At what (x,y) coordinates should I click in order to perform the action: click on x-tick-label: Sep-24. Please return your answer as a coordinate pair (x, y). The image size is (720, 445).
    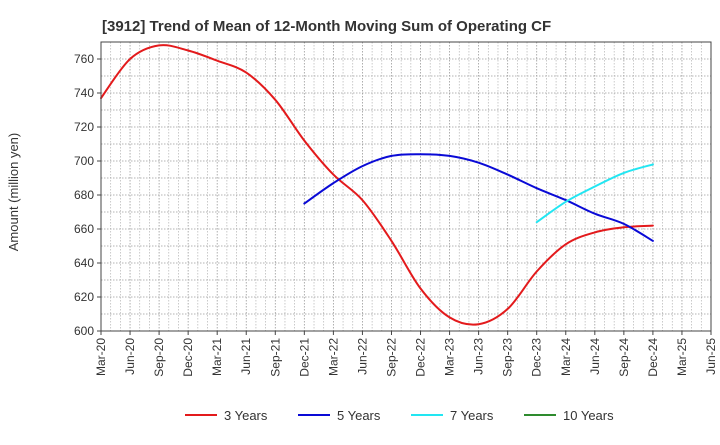
    Looking at the image, I should click on (624, 357).